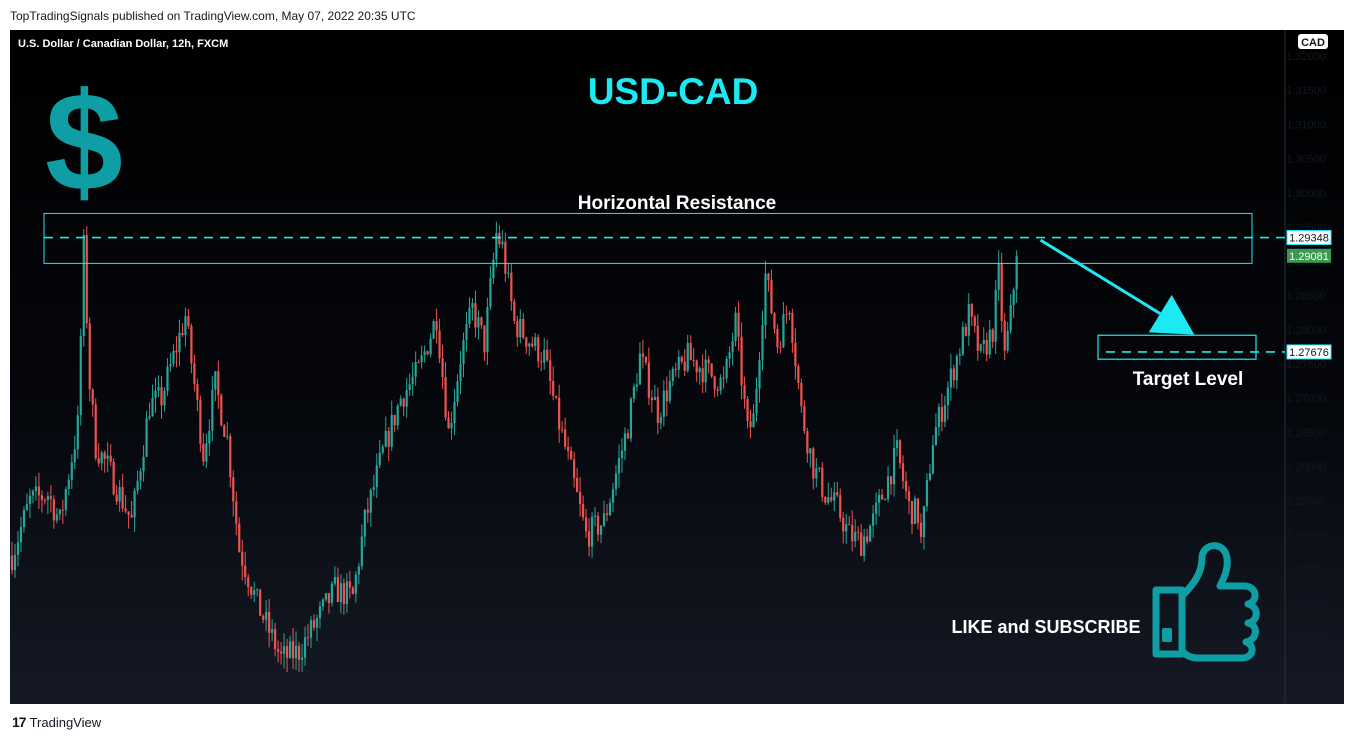  I want to click on tradingview-logo: 17 TradingView, so click(56, 722).